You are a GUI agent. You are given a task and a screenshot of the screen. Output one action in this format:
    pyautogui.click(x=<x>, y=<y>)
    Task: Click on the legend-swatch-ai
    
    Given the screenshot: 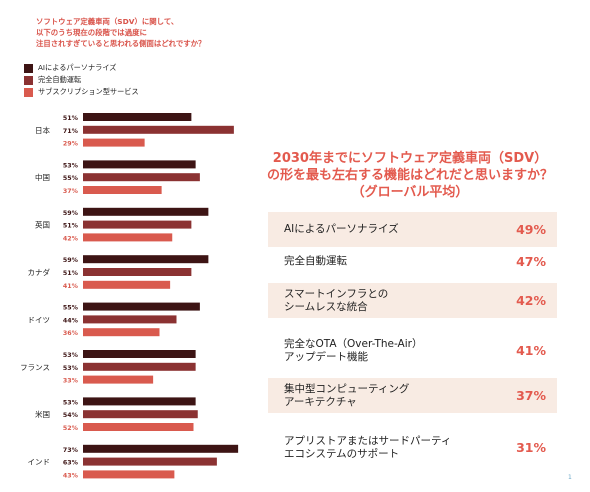 What is the action you would take?
    pyautogui.click(x=28, y=68)
    